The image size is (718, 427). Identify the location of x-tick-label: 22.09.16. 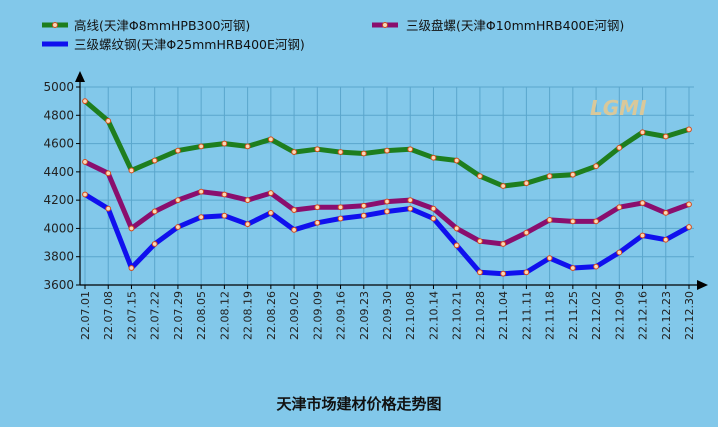
(341, 315).